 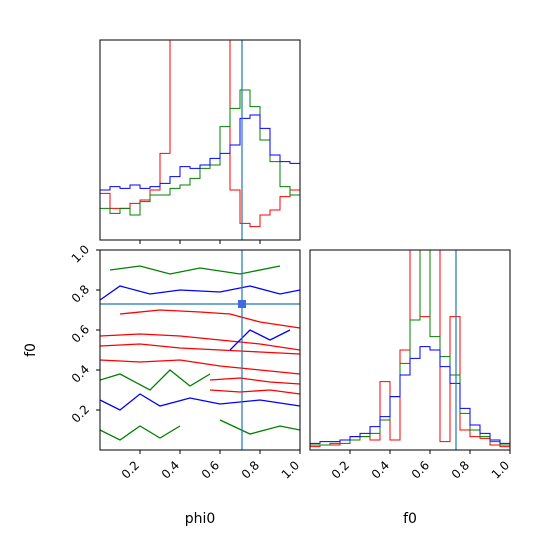 I want to click on phi0-xticks: 0.2 0.4 0.6 0.8 1.0, so click(x=210, y=466).